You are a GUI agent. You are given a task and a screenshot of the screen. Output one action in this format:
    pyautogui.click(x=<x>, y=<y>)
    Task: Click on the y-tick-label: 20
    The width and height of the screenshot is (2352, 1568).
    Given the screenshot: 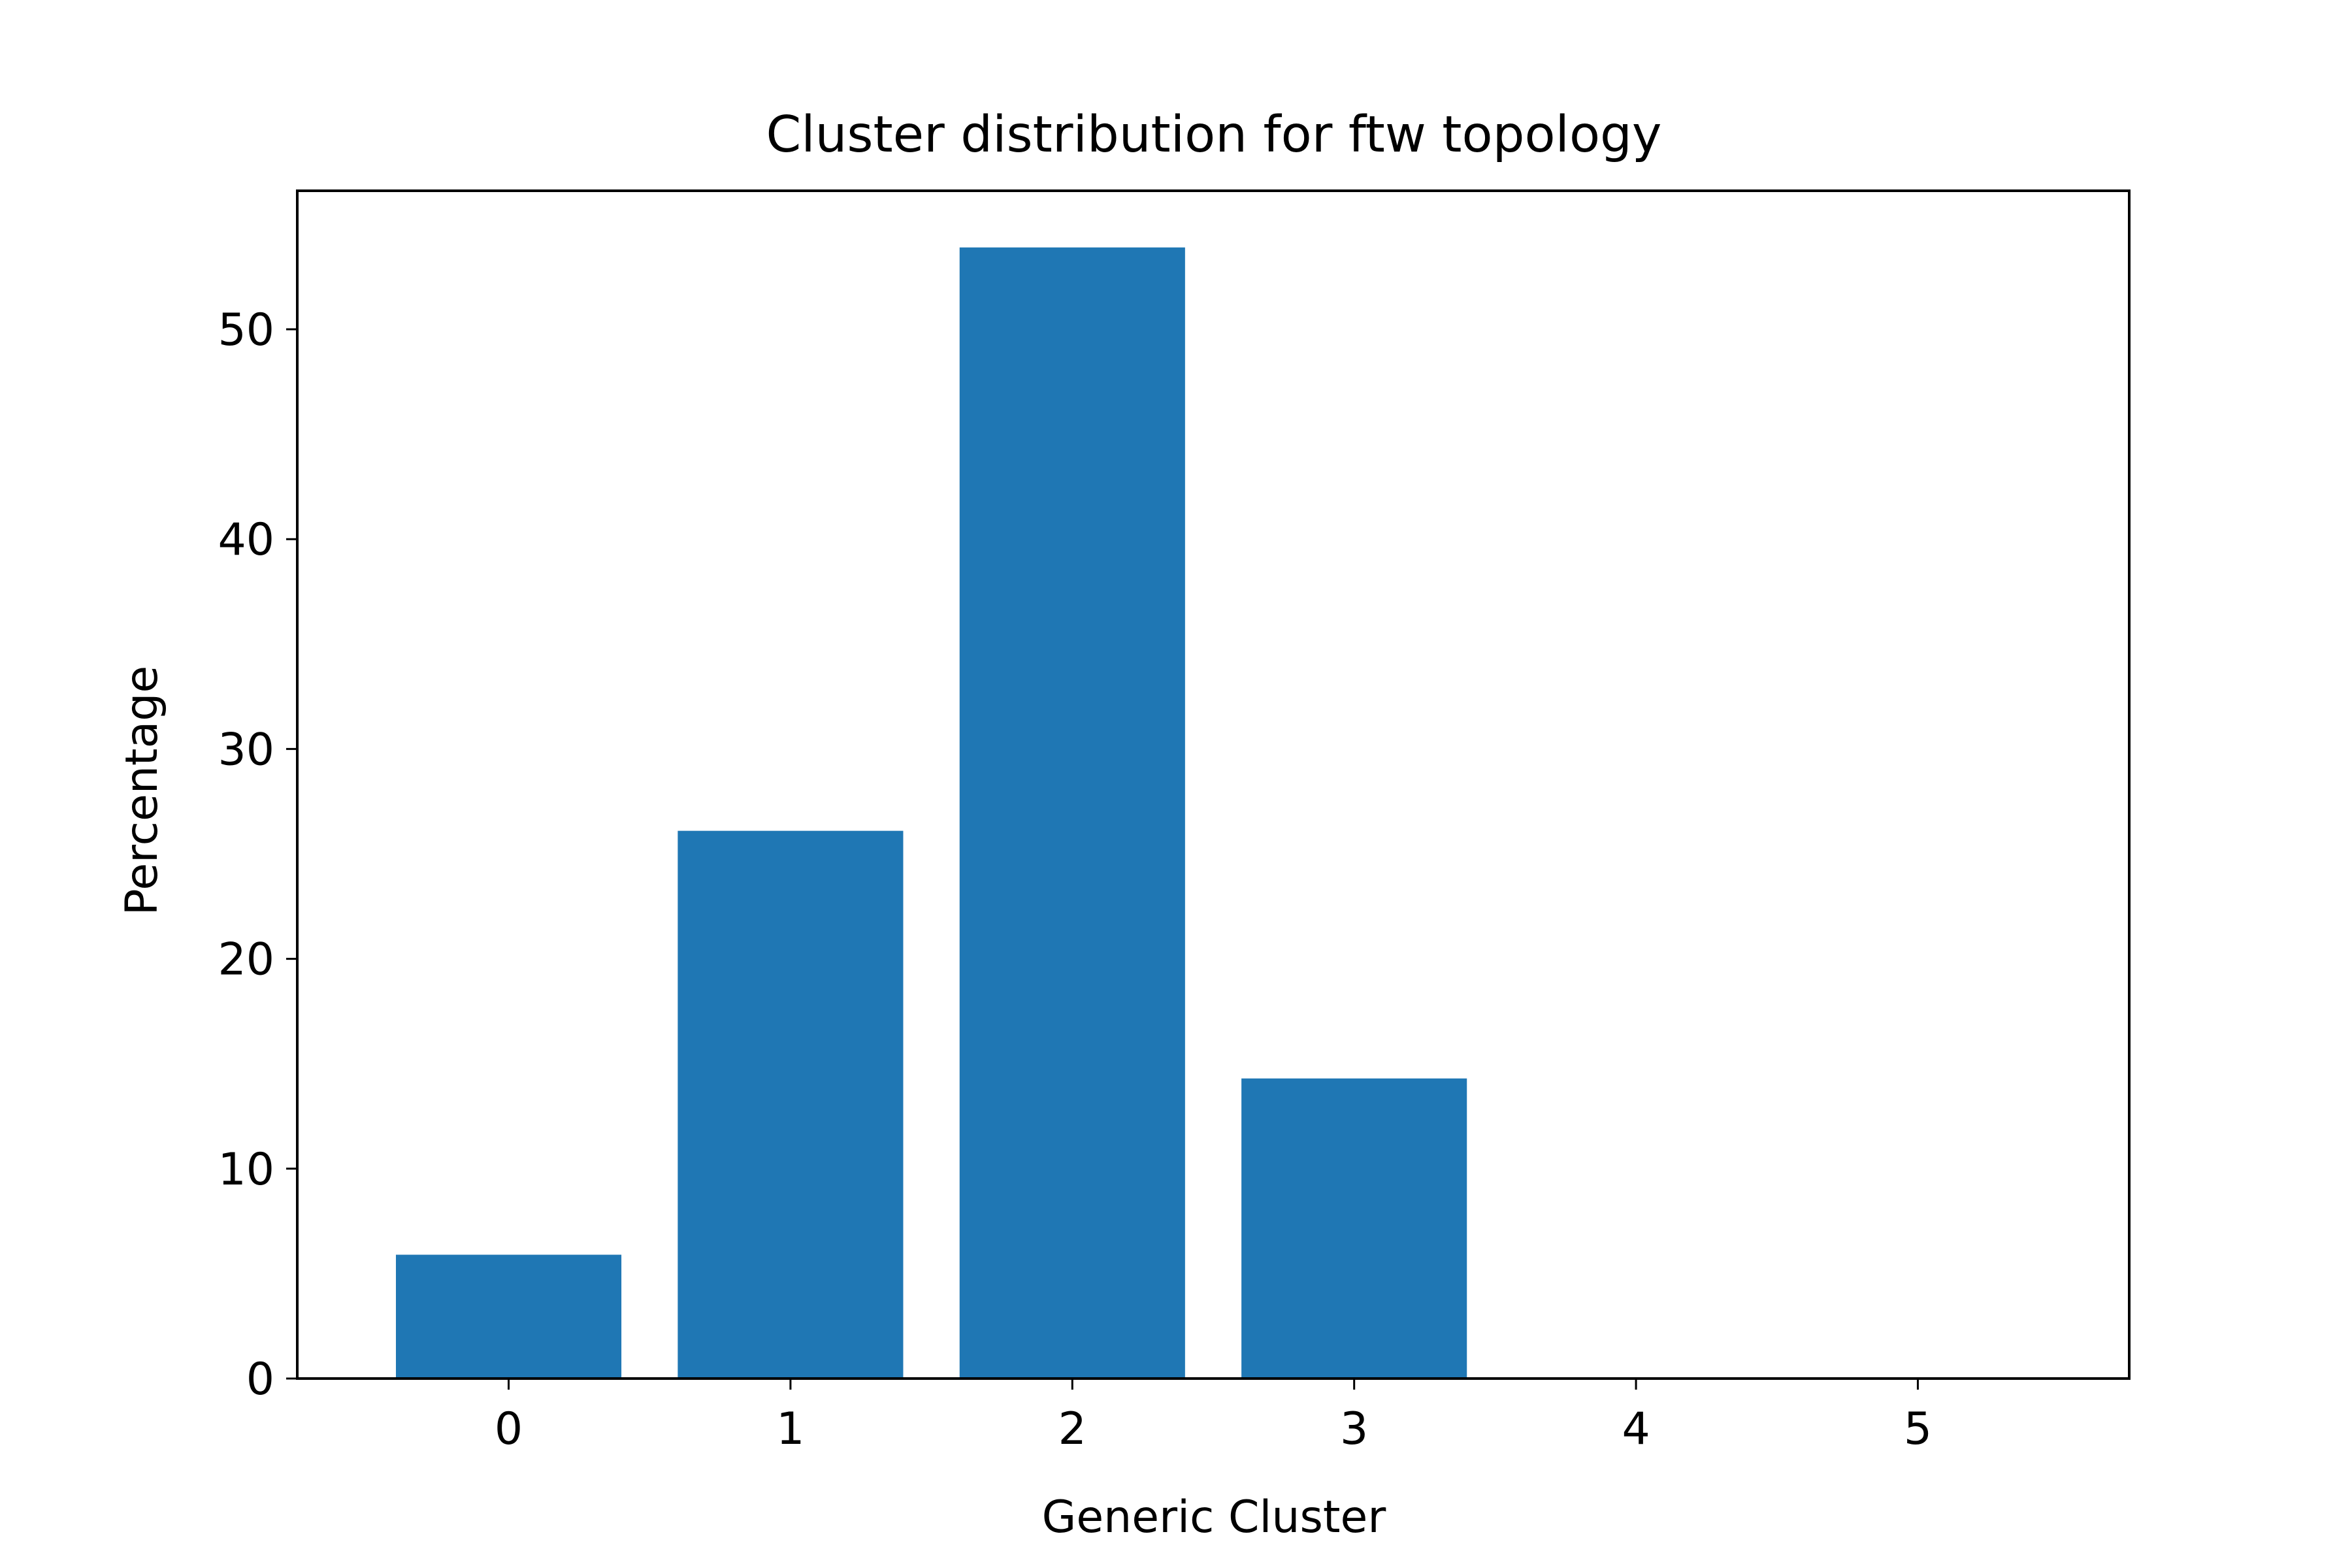 What is the action you would take?
    pyautogui.click(x=246, y=960)
    